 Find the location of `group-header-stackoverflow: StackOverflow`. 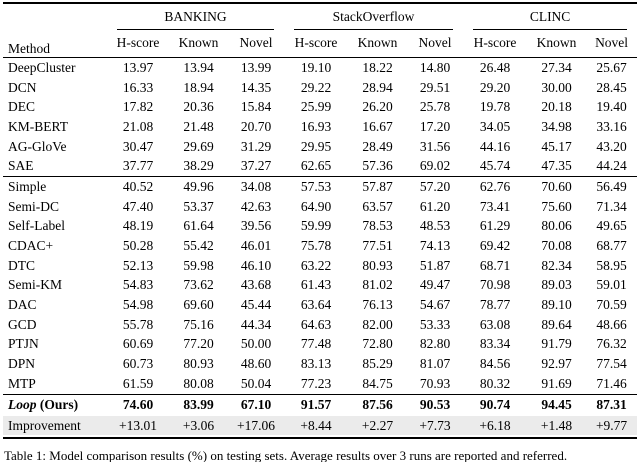

group-header-stackoverflow: StackOverflow is located at coordinates (373, 16).